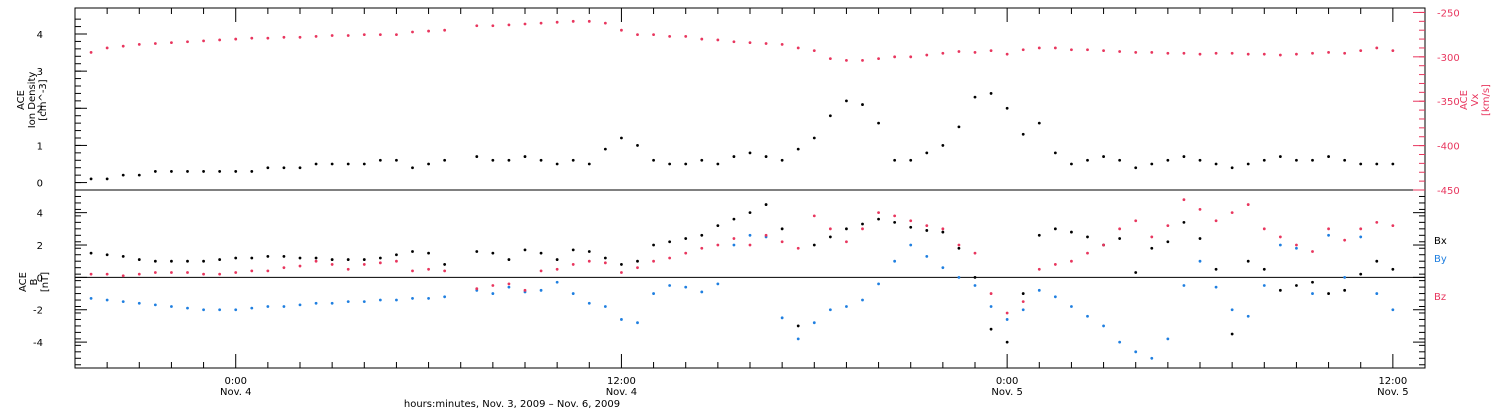  What do you see at coordinates (1007, 381) in the screenshot?
I see `x-tick-label: 0:00` at bounding box center [1007, 381].